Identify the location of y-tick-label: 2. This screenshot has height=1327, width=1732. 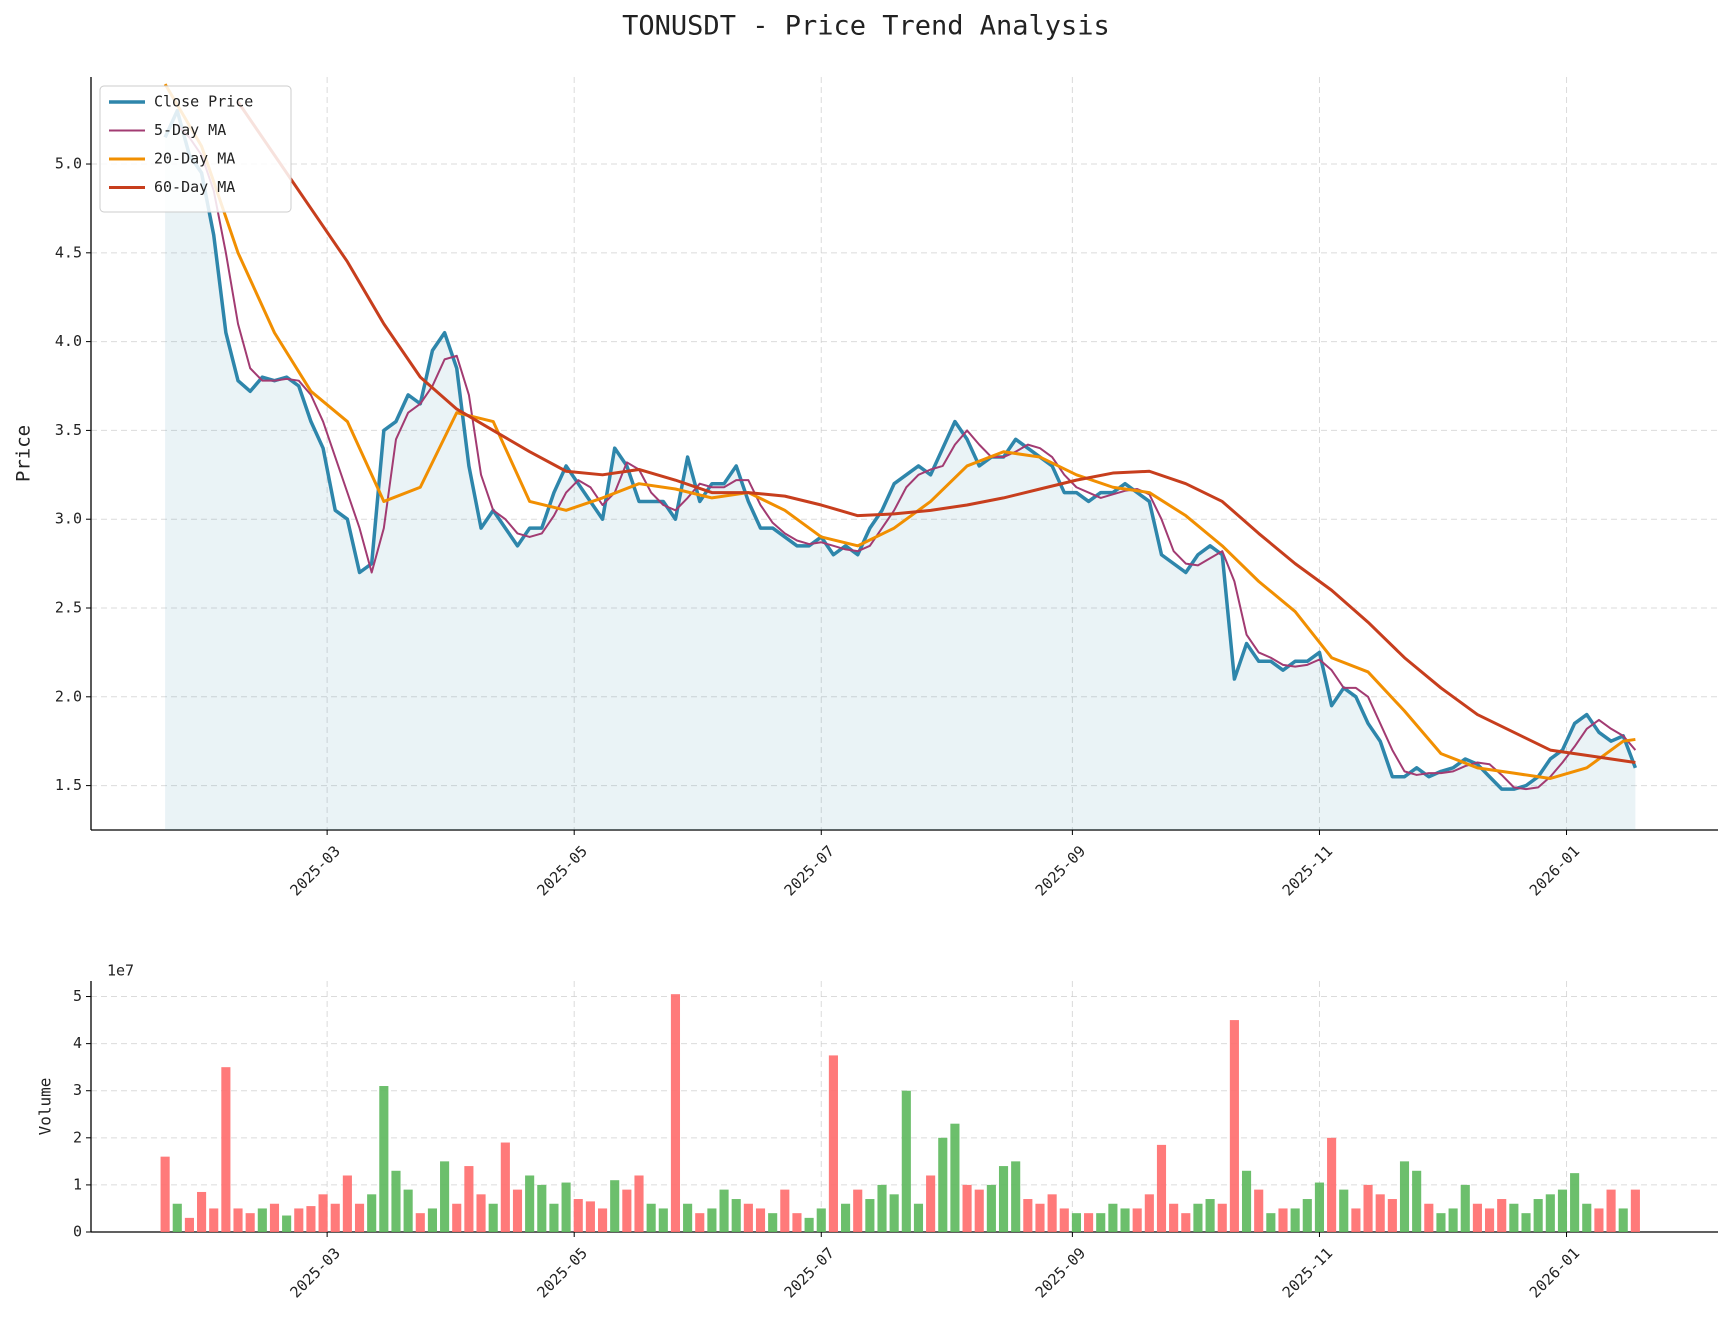
(77, 1137).